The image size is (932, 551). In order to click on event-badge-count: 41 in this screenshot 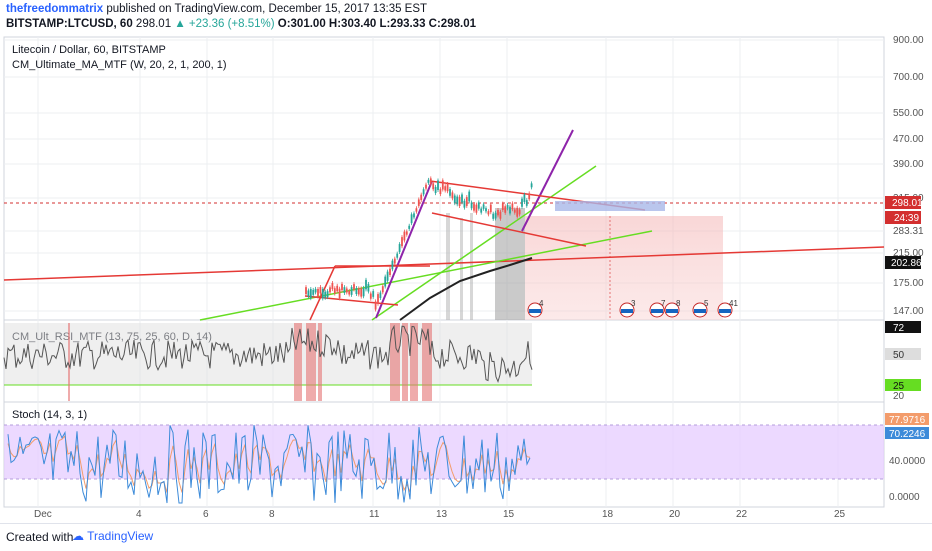, I will do `click(733, 303)`.